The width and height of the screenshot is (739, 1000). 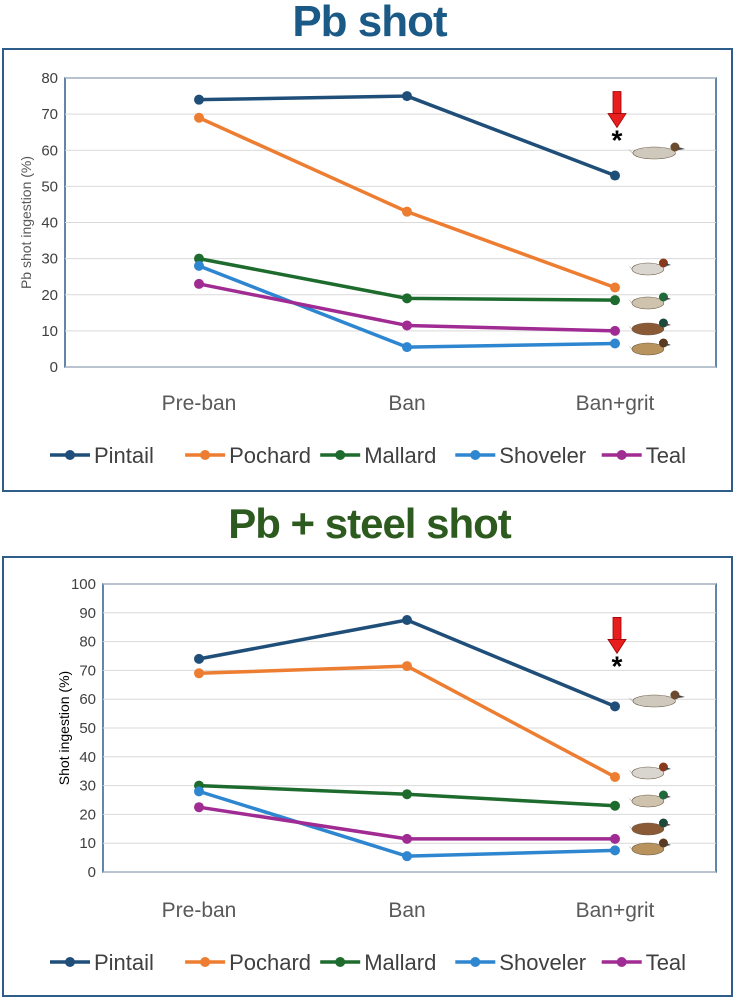 What do you see at coordinates (615, 403) in the screenshot?
I see `pb-category-label-ban-grit: Ban+grit` at bounding box center [615, 403].